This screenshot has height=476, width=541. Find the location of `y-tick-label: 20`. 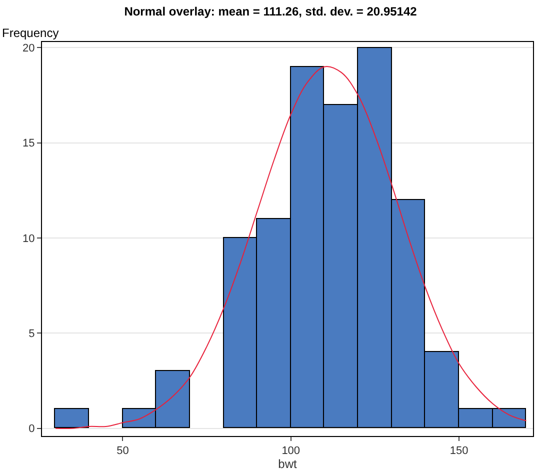

y-tick-label: 20 is located at coordinates (28, 48).